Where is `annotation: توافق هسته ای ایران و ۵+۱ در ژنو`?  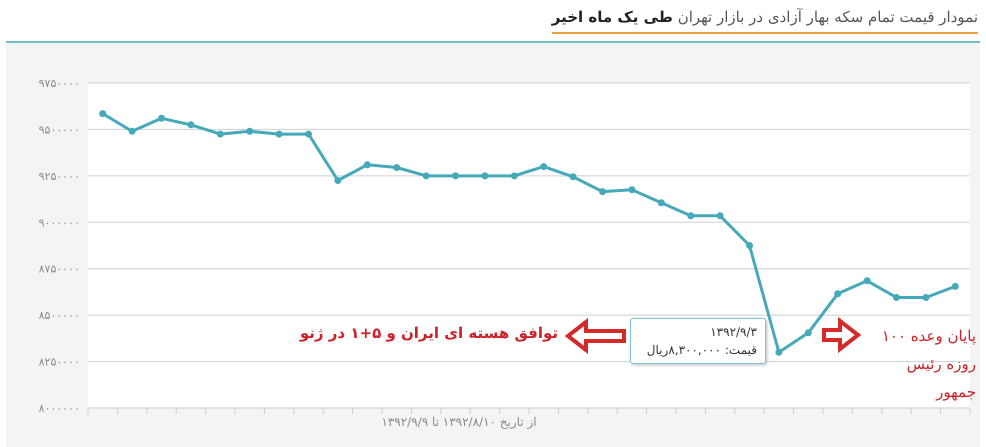
annotation: توافق هسته ای ایران و ۵+۱ در ژنو is located at coordinates (429, 333).